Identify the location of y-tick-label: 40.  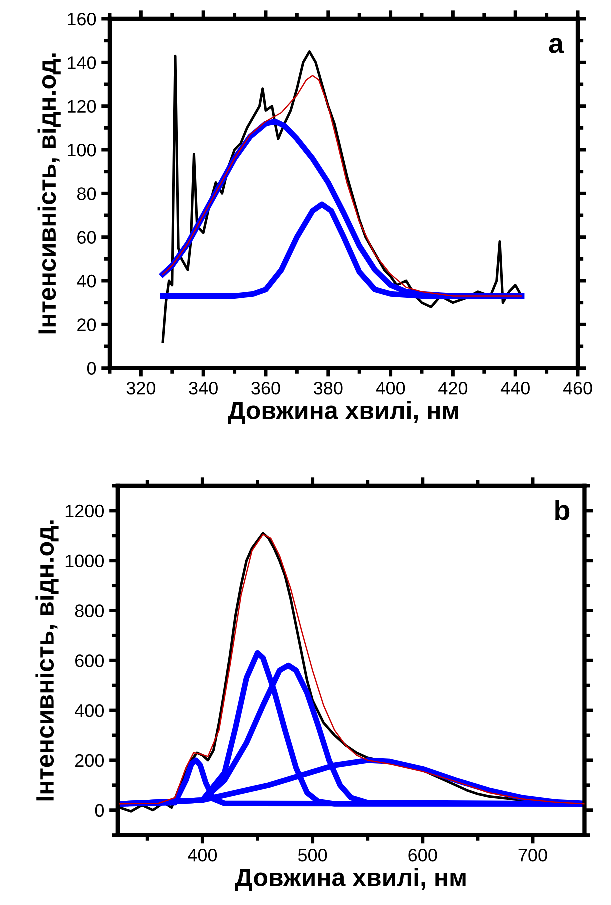
(86, 281).